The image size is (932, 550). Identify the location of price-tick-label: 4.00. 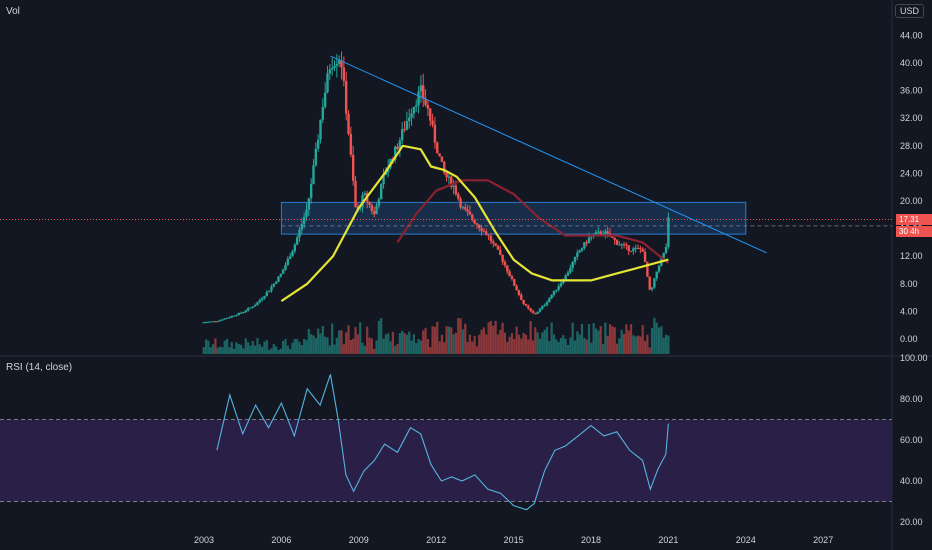
(909, 311).